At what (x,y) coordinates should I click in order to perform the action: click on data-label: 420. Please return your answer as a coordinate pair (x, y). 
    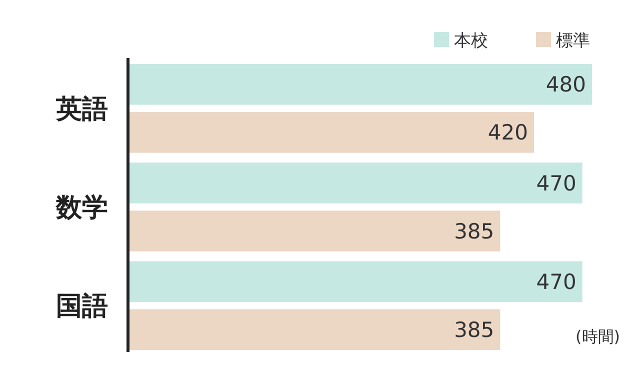
    Looking at the image, I should click on (508, 132).